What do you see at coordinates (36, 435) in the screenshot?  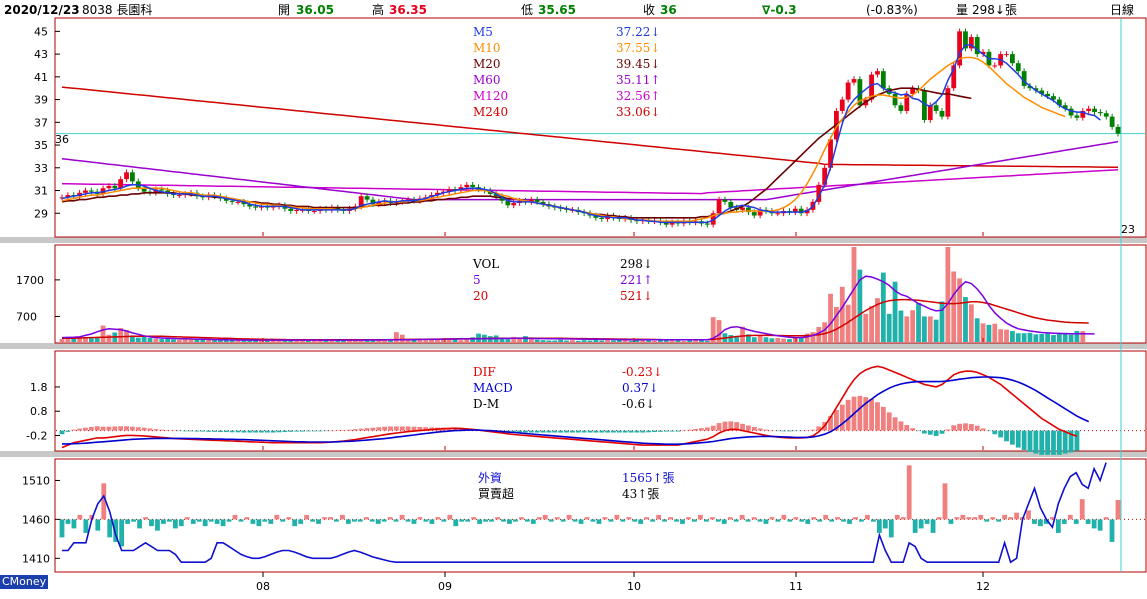 I see `y-tick-label: -0.2` at bounding box center [36, 435].